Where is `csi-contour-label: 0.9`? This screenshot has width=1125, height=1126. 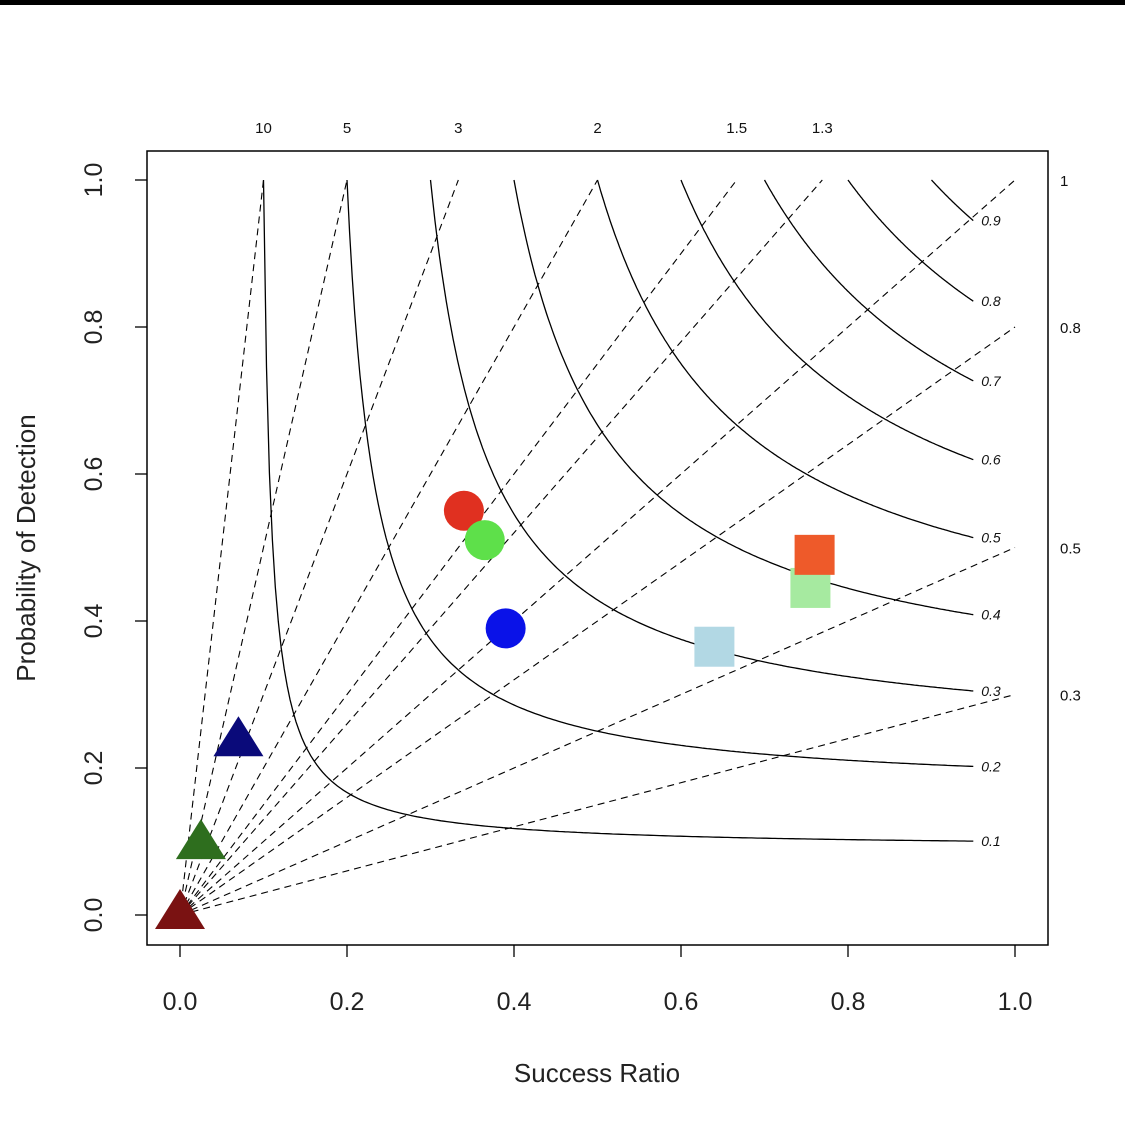 csi-contour-label: 0.9 is located at coordinates (991, 221).